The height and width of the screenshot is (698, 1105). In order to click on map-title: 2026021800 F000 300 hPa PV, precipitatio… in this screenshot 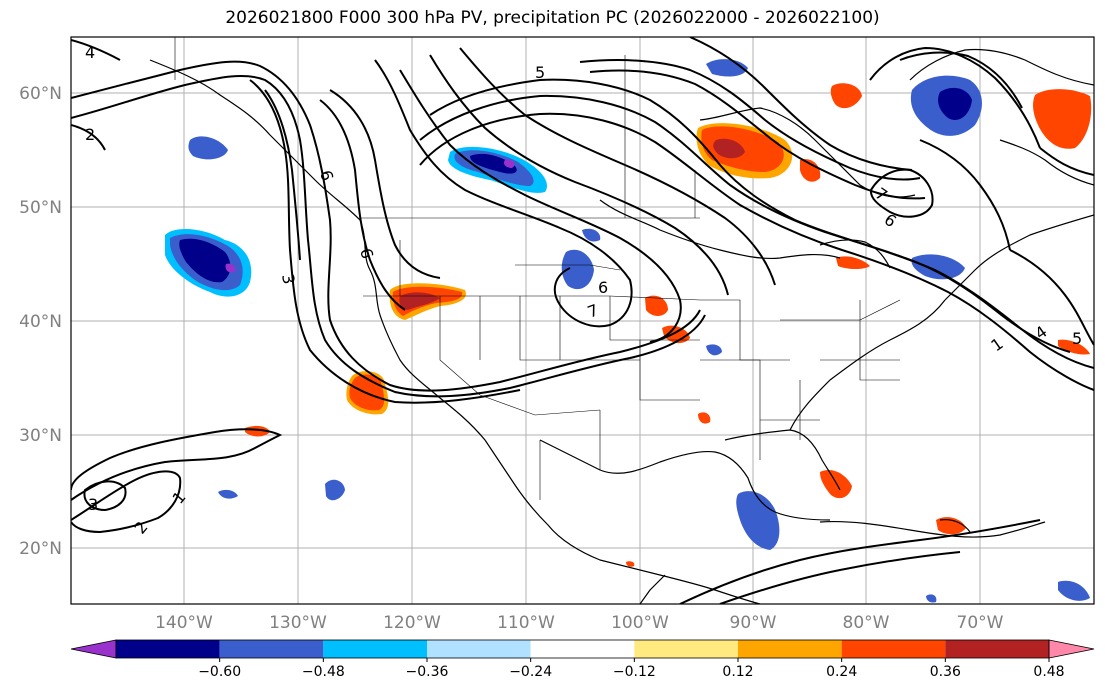, I will do `click(552, 18)`.